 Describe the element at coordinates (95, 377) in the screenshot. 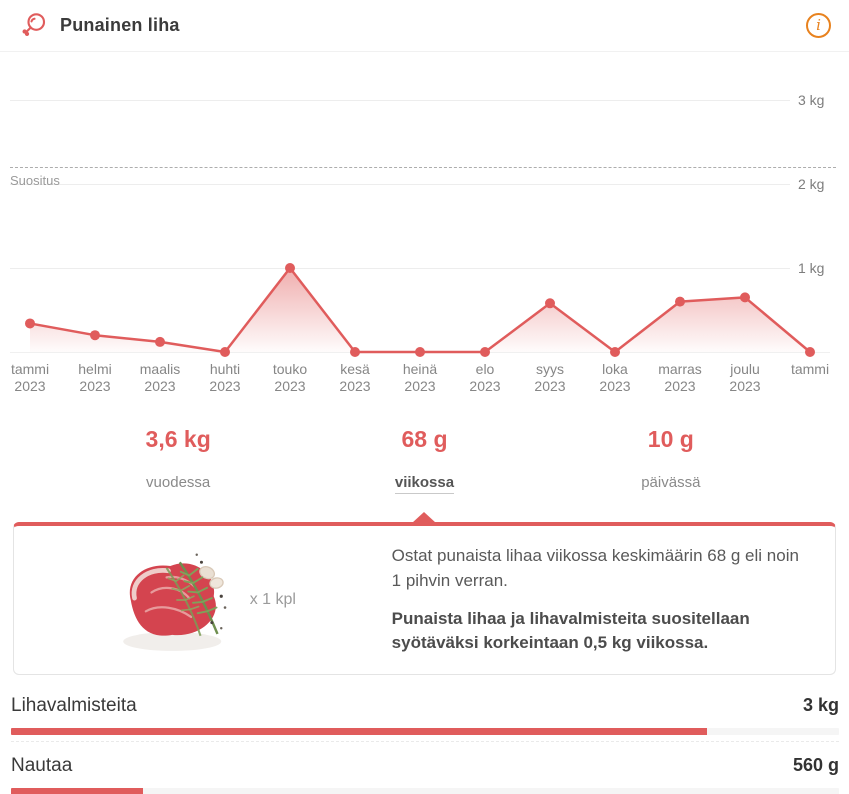

I see `x-axis-month-label: helmi 2023` at that location.